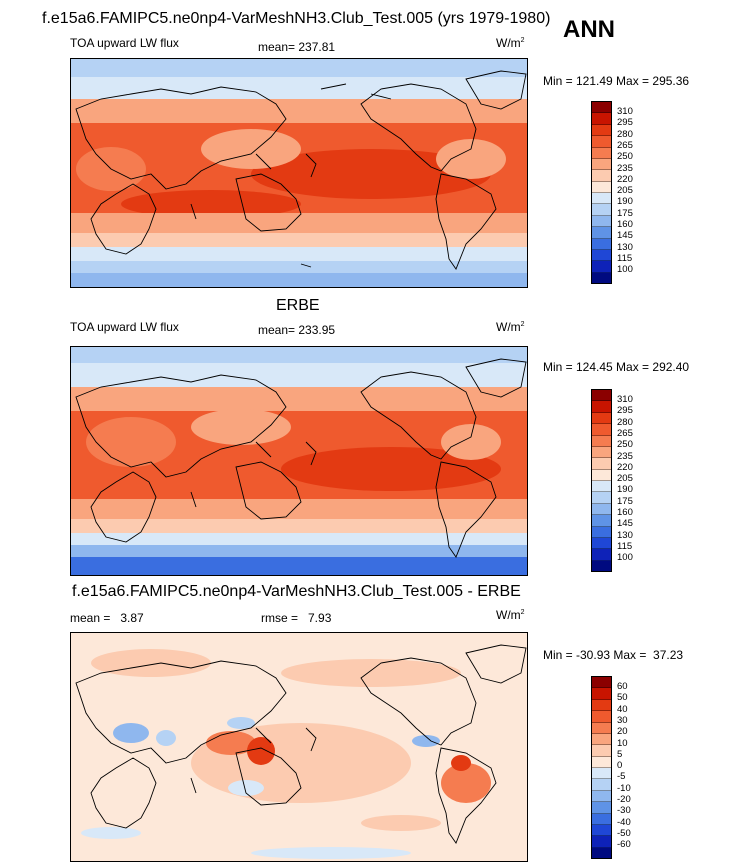 Image resolution: width=733 pixels, height=866 pixels. What do you see at coordinates (622, 743) in the screenshot?
I see `colorbar-label: 10` at bounding box center [622, 743].